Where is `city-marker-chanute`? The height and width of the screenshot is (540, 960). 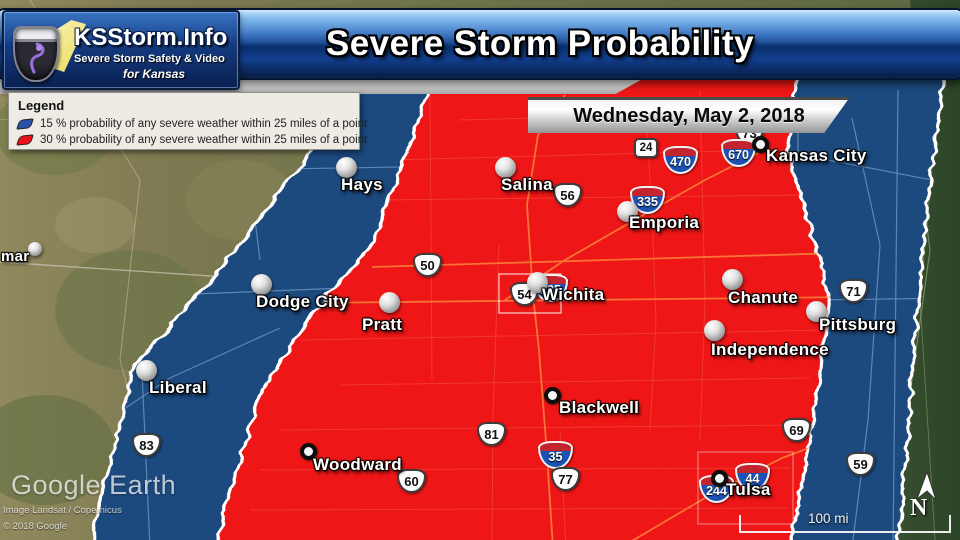 city-marker-chanute is located at coordinates (732, 279).